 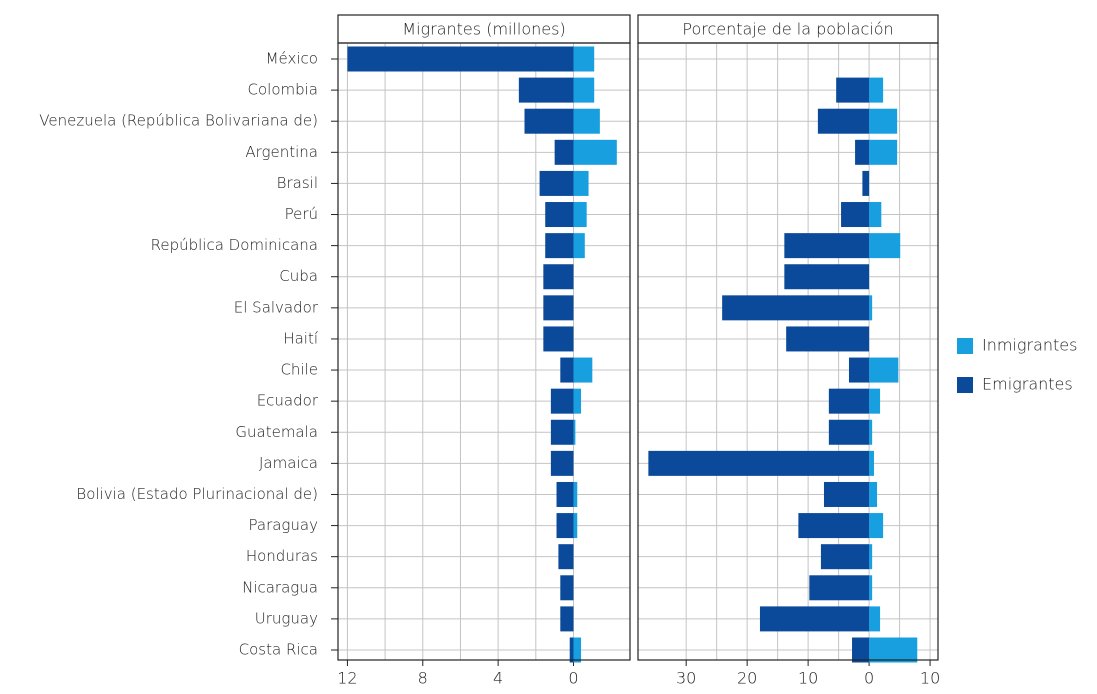 What do you see at coordinates (276, 307) in the screenshot?
I see `category-label: El Salvador` at bounding box center [276, 307].